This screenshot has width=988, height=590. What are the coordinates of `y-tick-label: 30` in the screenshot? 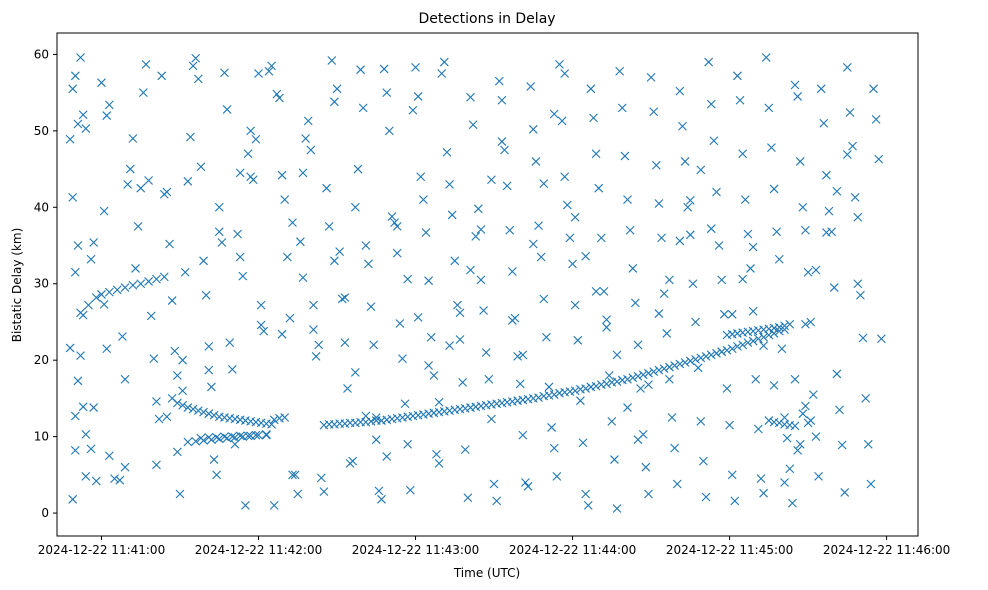 It's located at (41, 284).